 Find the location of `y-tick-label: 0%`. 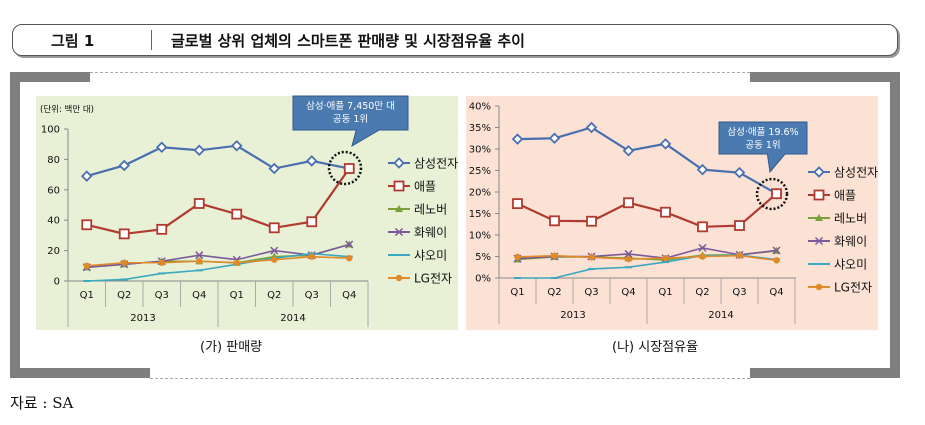

y-tick-label: 0% is located at coordinates (483, 279).